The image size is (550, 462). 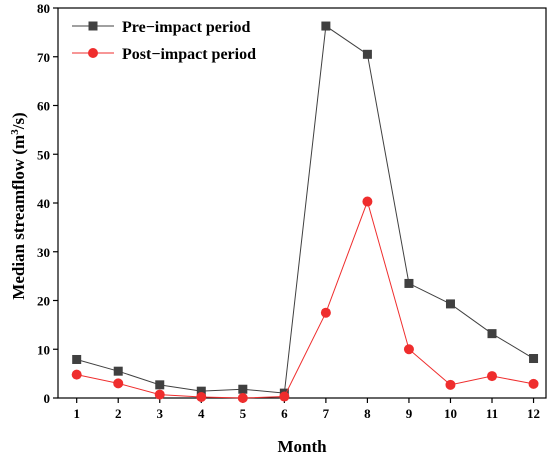 I want to click on x-tick-label: 4, so click(x=201, y=413).